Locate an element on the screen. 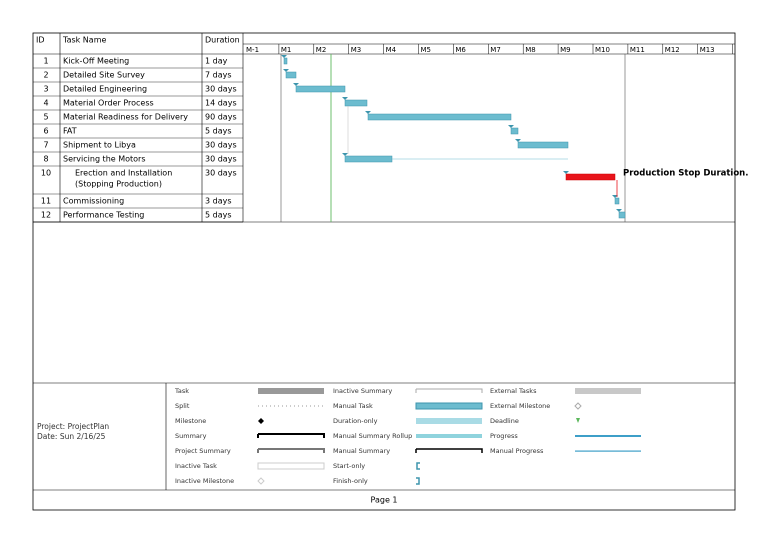 This screenshot has height=547, width=768. task-name: Shipment to Libya is located at coordinates (99, 145).